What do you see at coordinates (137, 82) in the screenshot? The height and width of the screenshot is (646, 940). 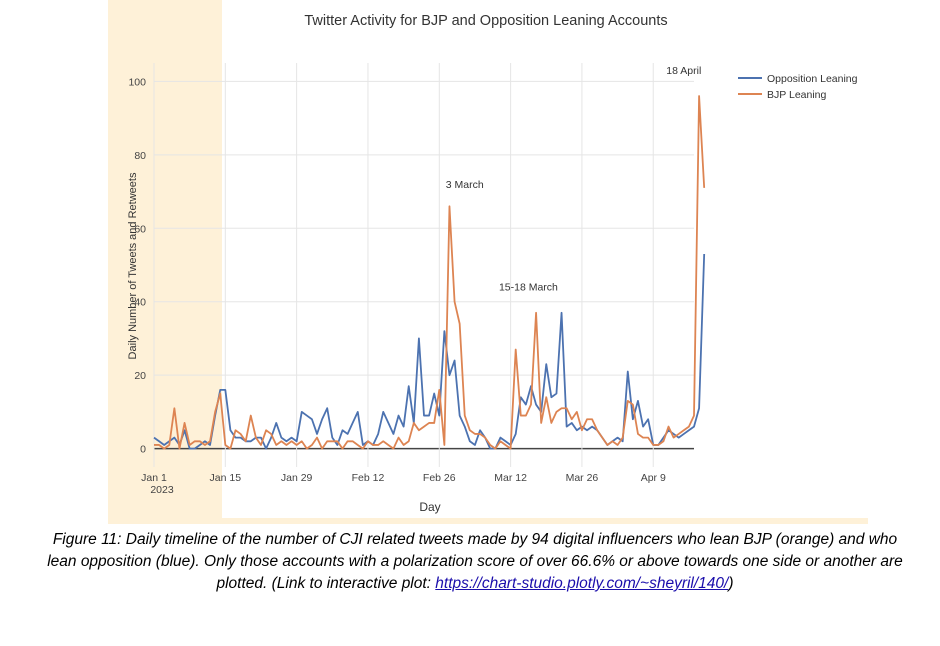 I see `y-tick-label: 100` at bounding box center [137, 82].